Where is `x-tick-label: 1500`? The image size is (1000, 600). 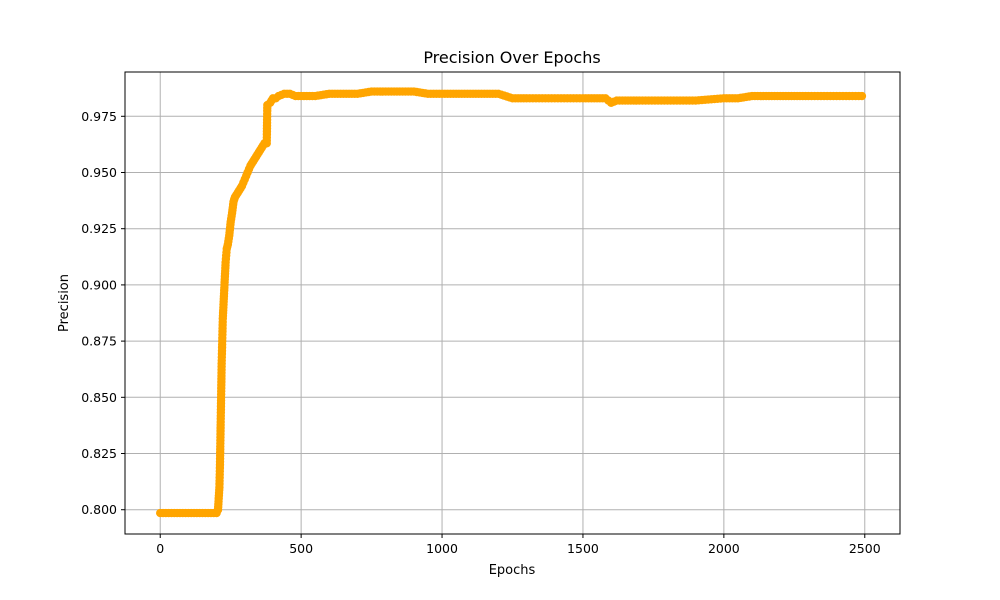 x-tick-label: 1500 is located at coordinates (583, 548).